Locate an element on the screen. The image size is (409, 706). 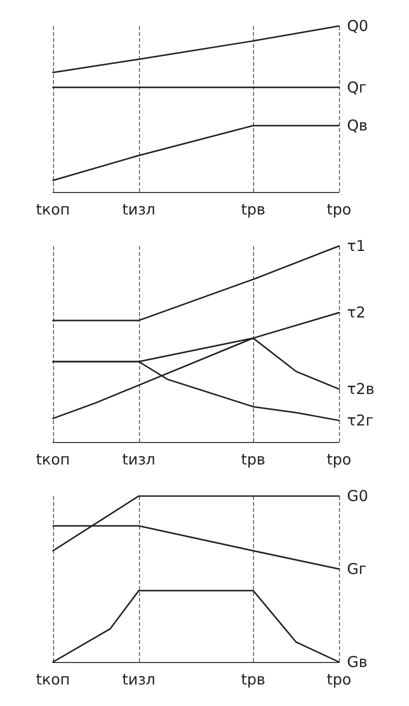
series-label: Q0 is located at coordinates (357, 26).